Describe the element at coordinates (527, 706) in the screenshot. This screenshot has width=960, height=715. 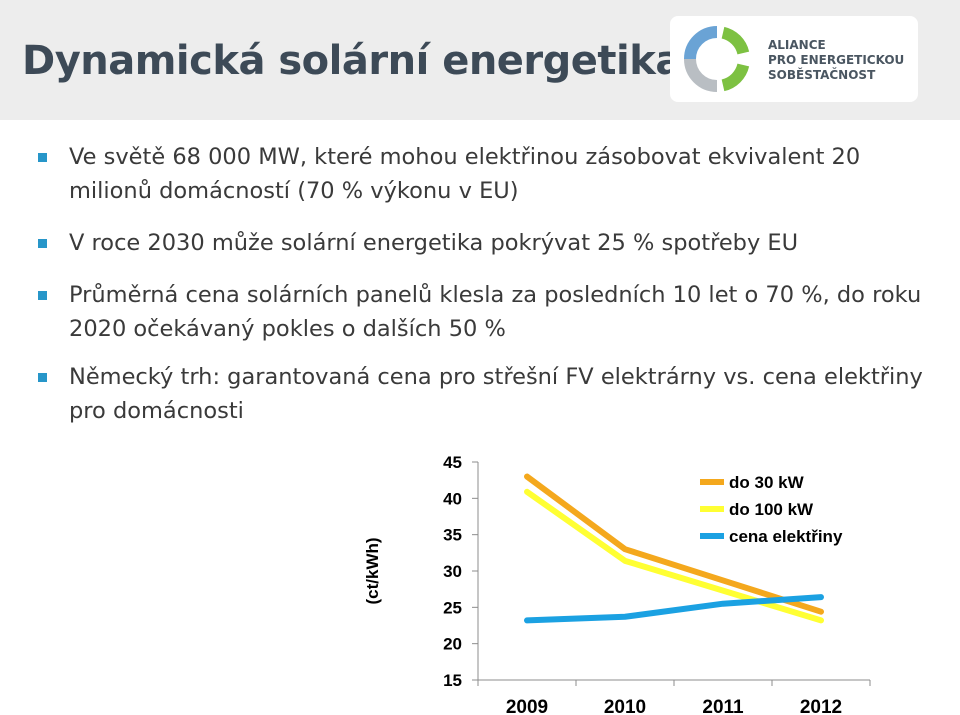
I see `x-tick-label: 2009` at that location.